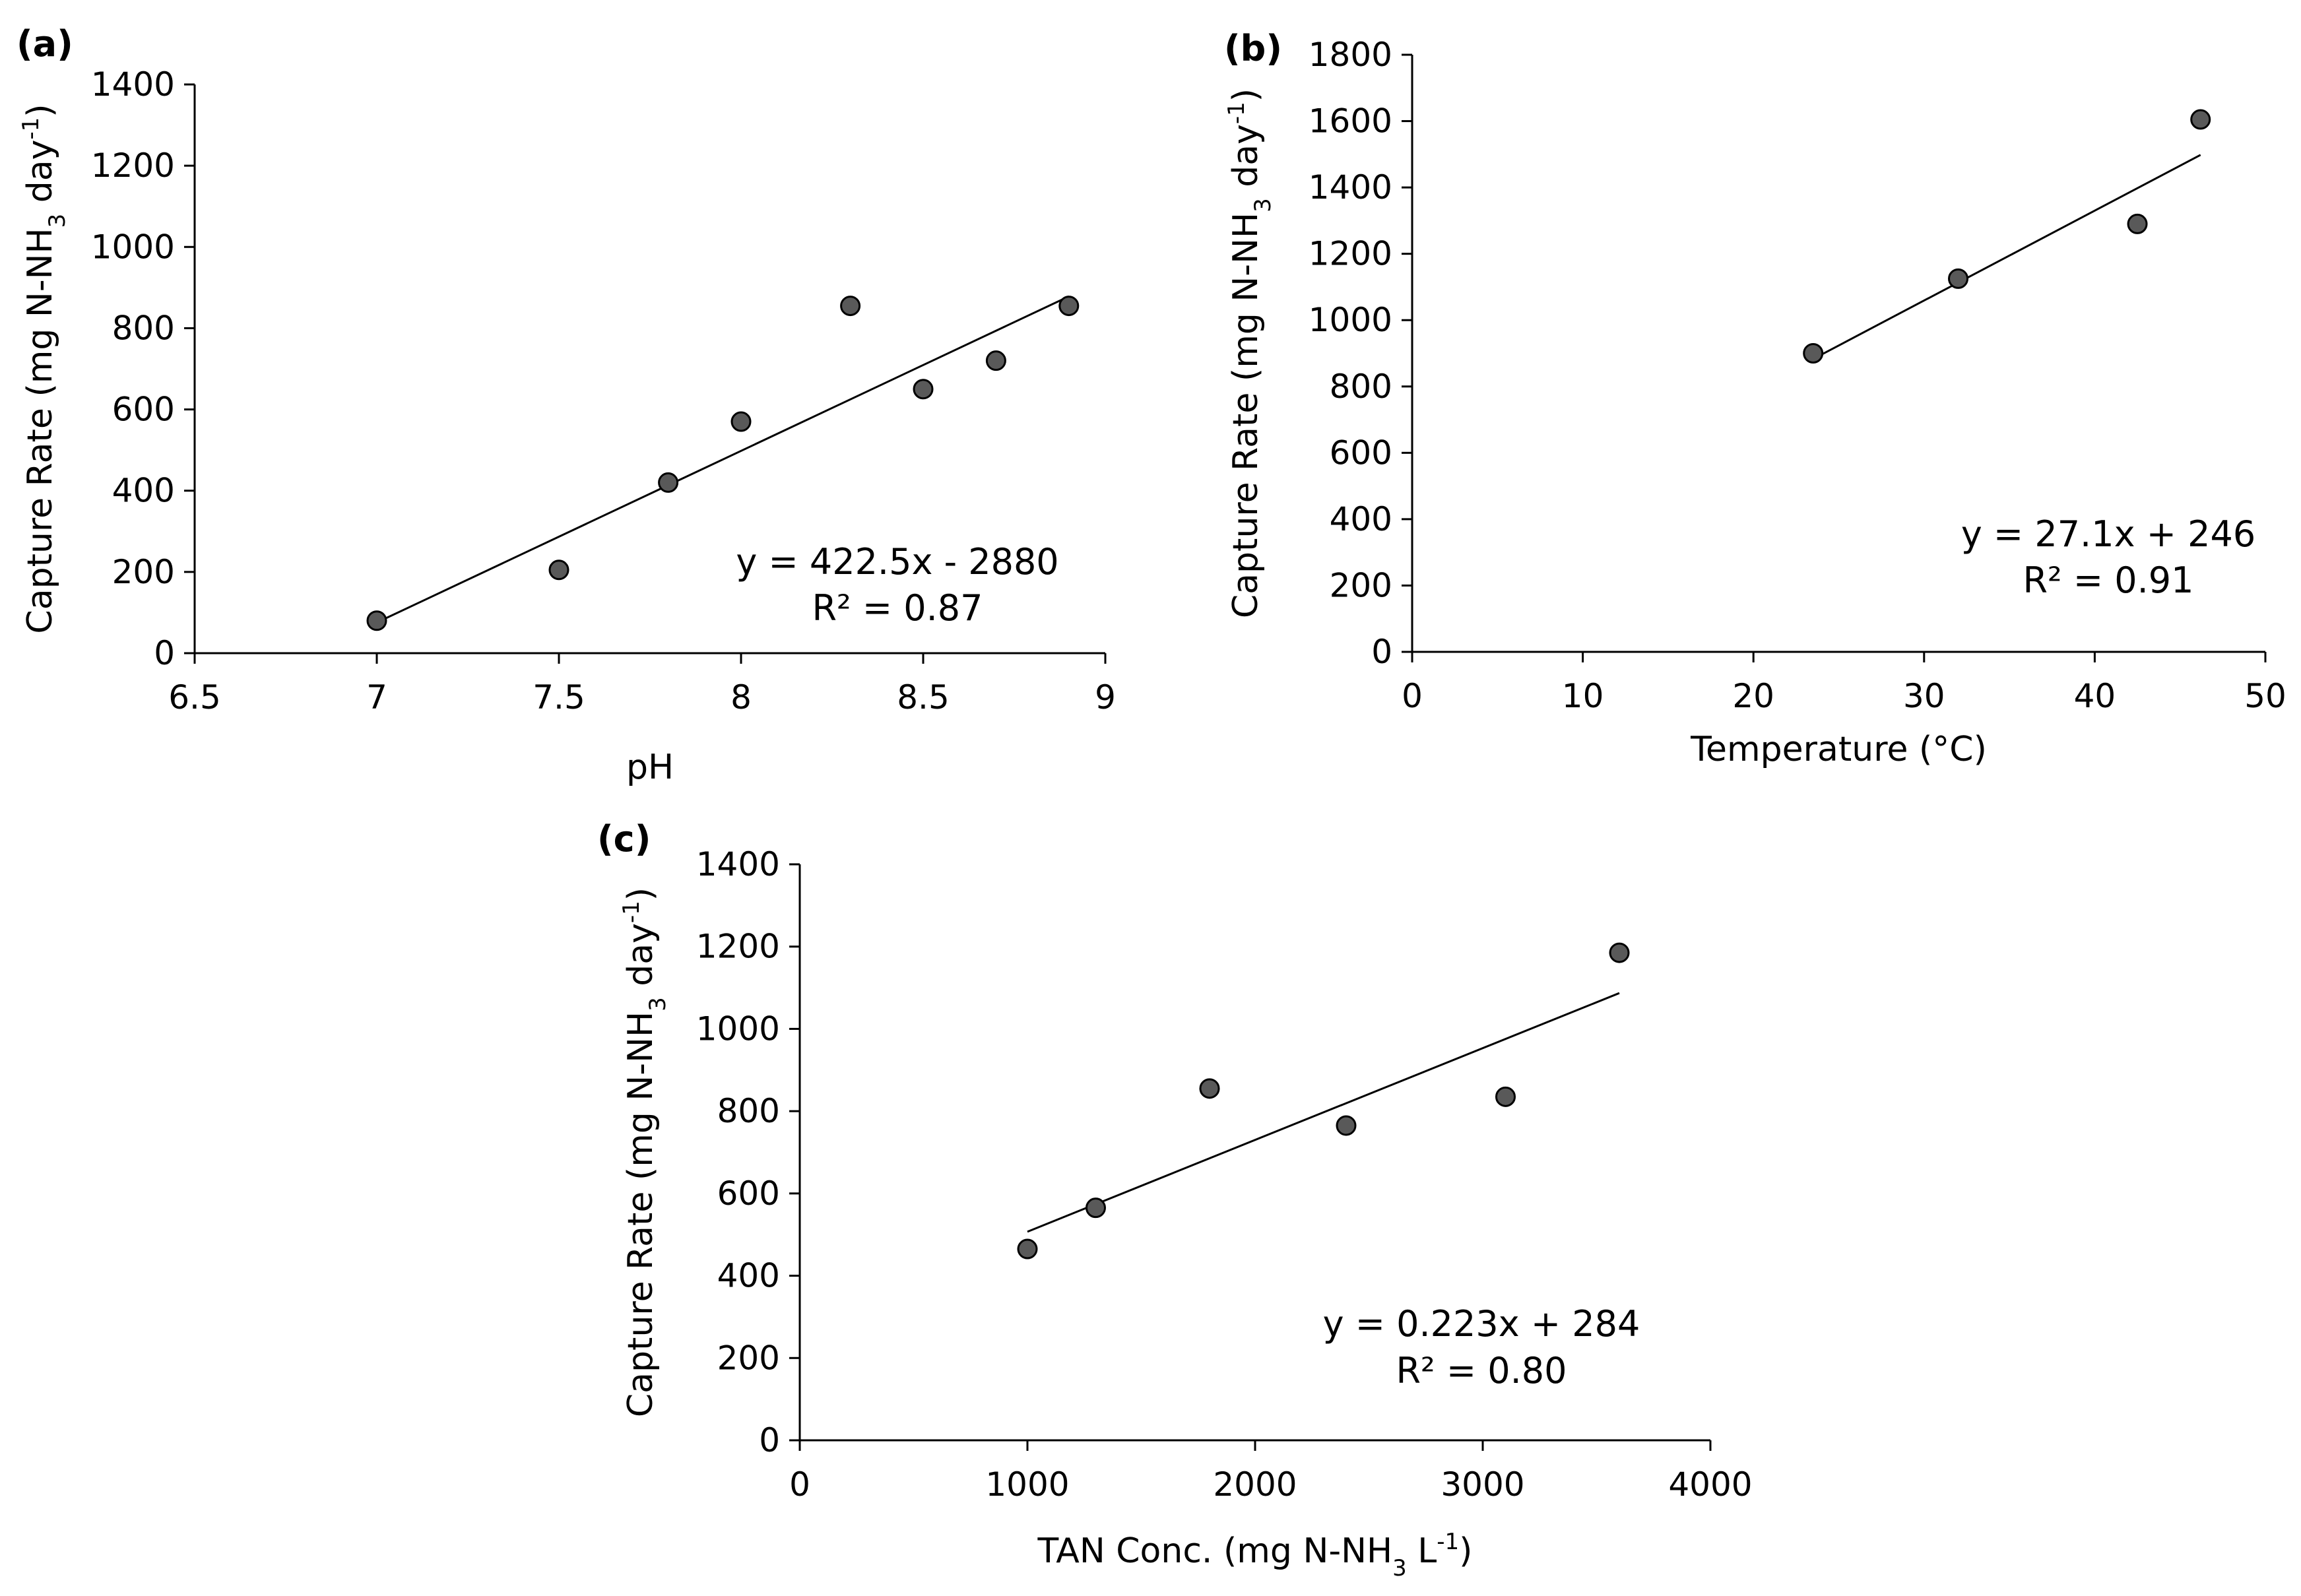 This screenshot has height=1596, width=2301. Describe the element at coordinates (2108, 534) in the screenshot. I see `trend-equation: y = 27.1x + 246` at that location.